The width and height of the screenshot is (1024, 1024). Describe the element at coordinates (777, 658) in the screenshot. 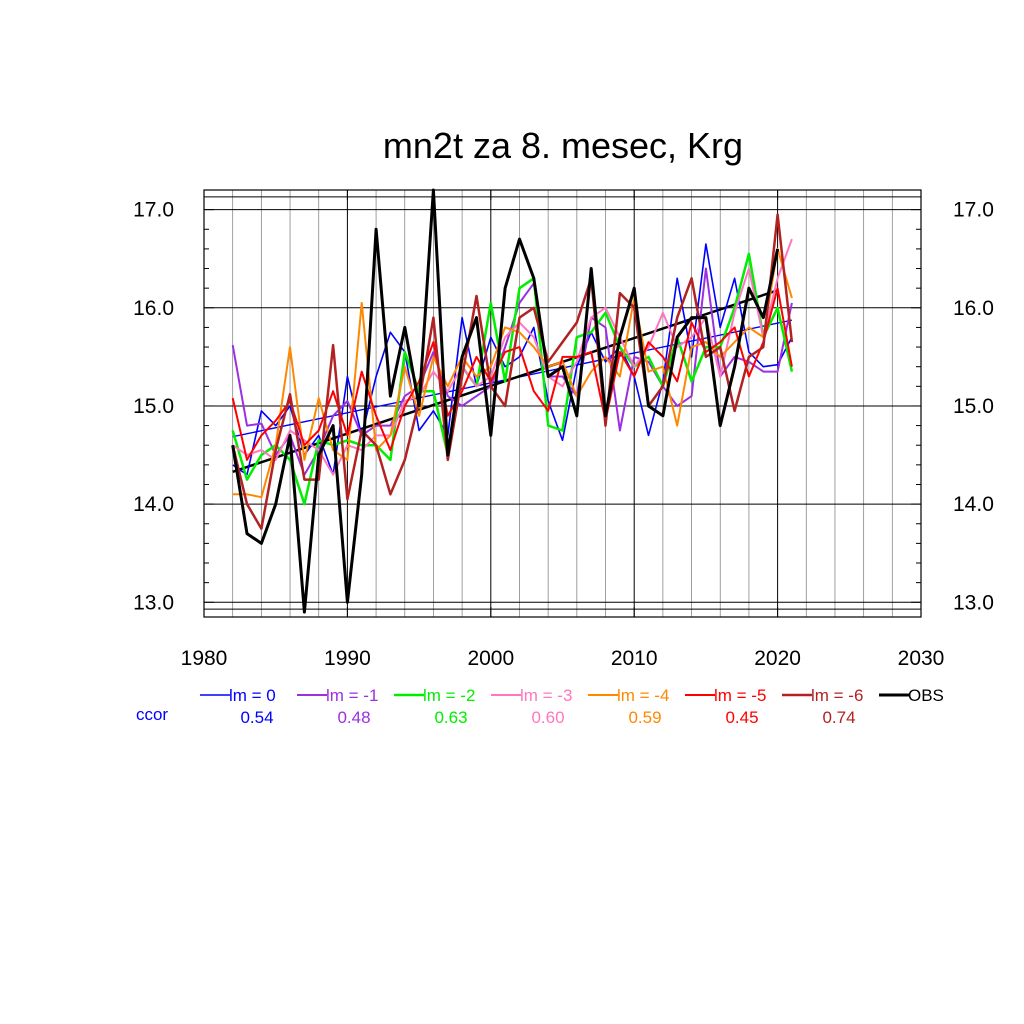

I see `x-tick-label: 2020` at that location.